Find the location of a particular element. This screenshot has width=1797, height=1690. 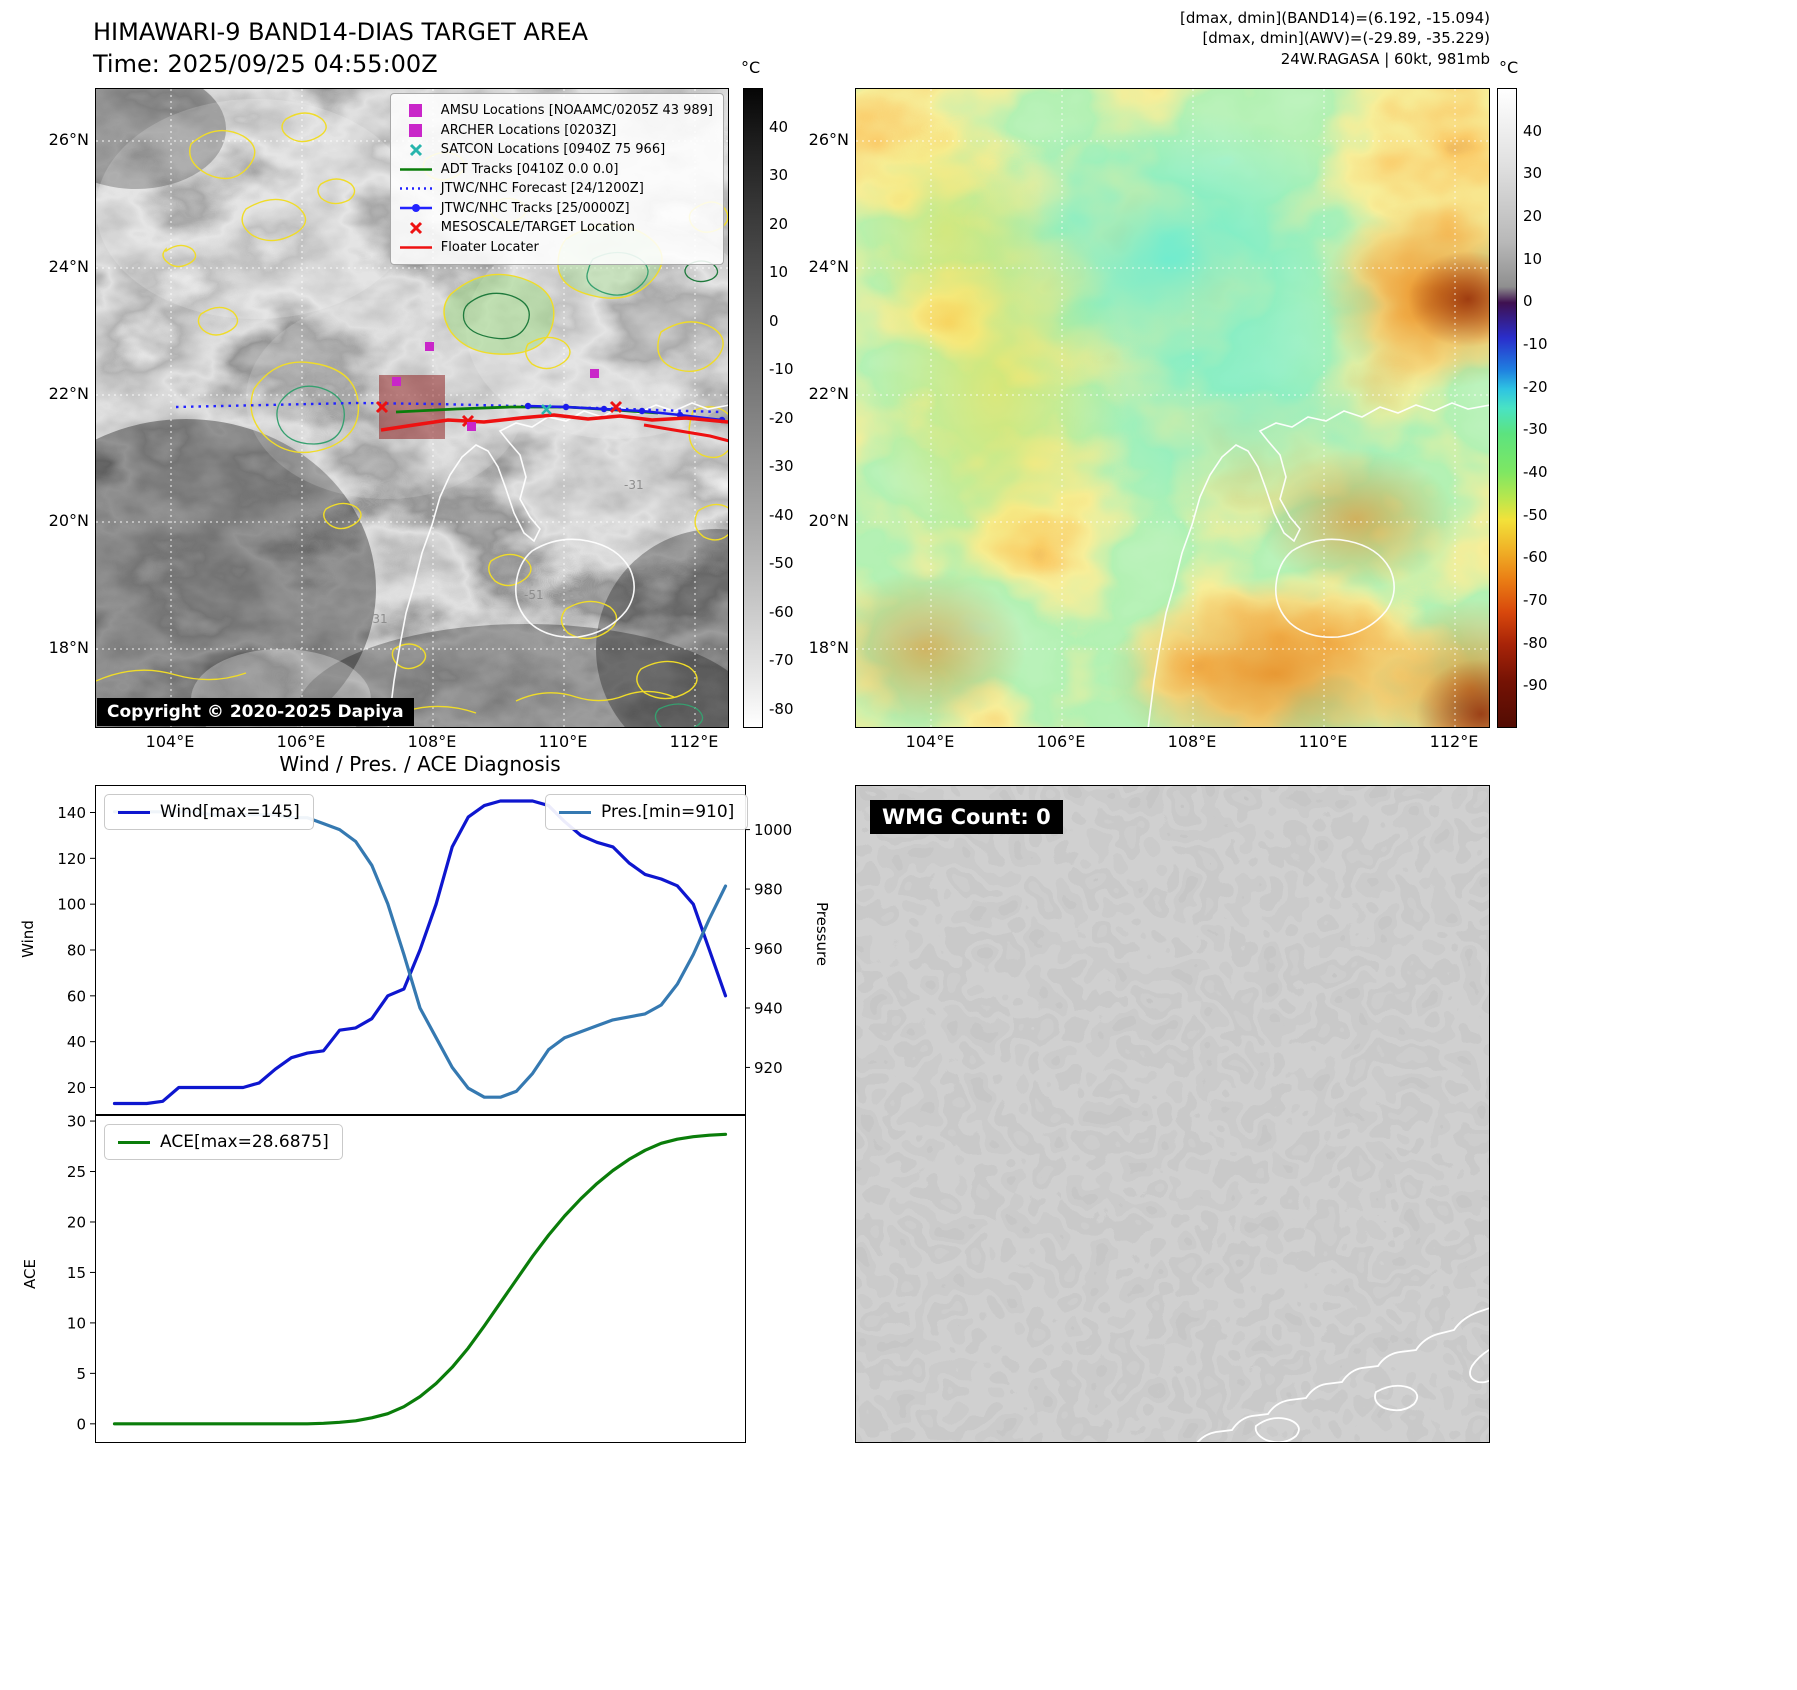

y-tick-label: 20 is located at coordinates (76, 1088).